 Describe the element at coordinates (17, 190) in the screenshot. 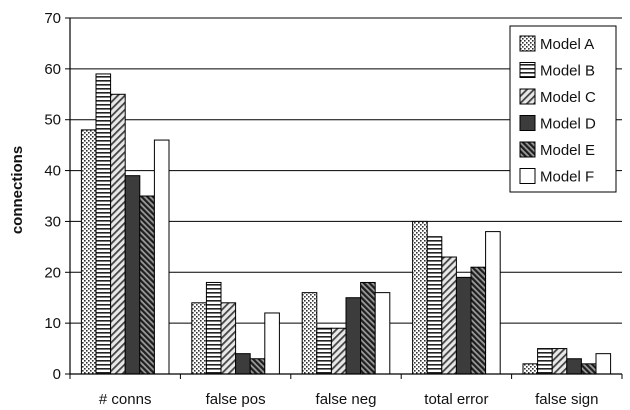

I see `y-axis-label: connections` at that location.